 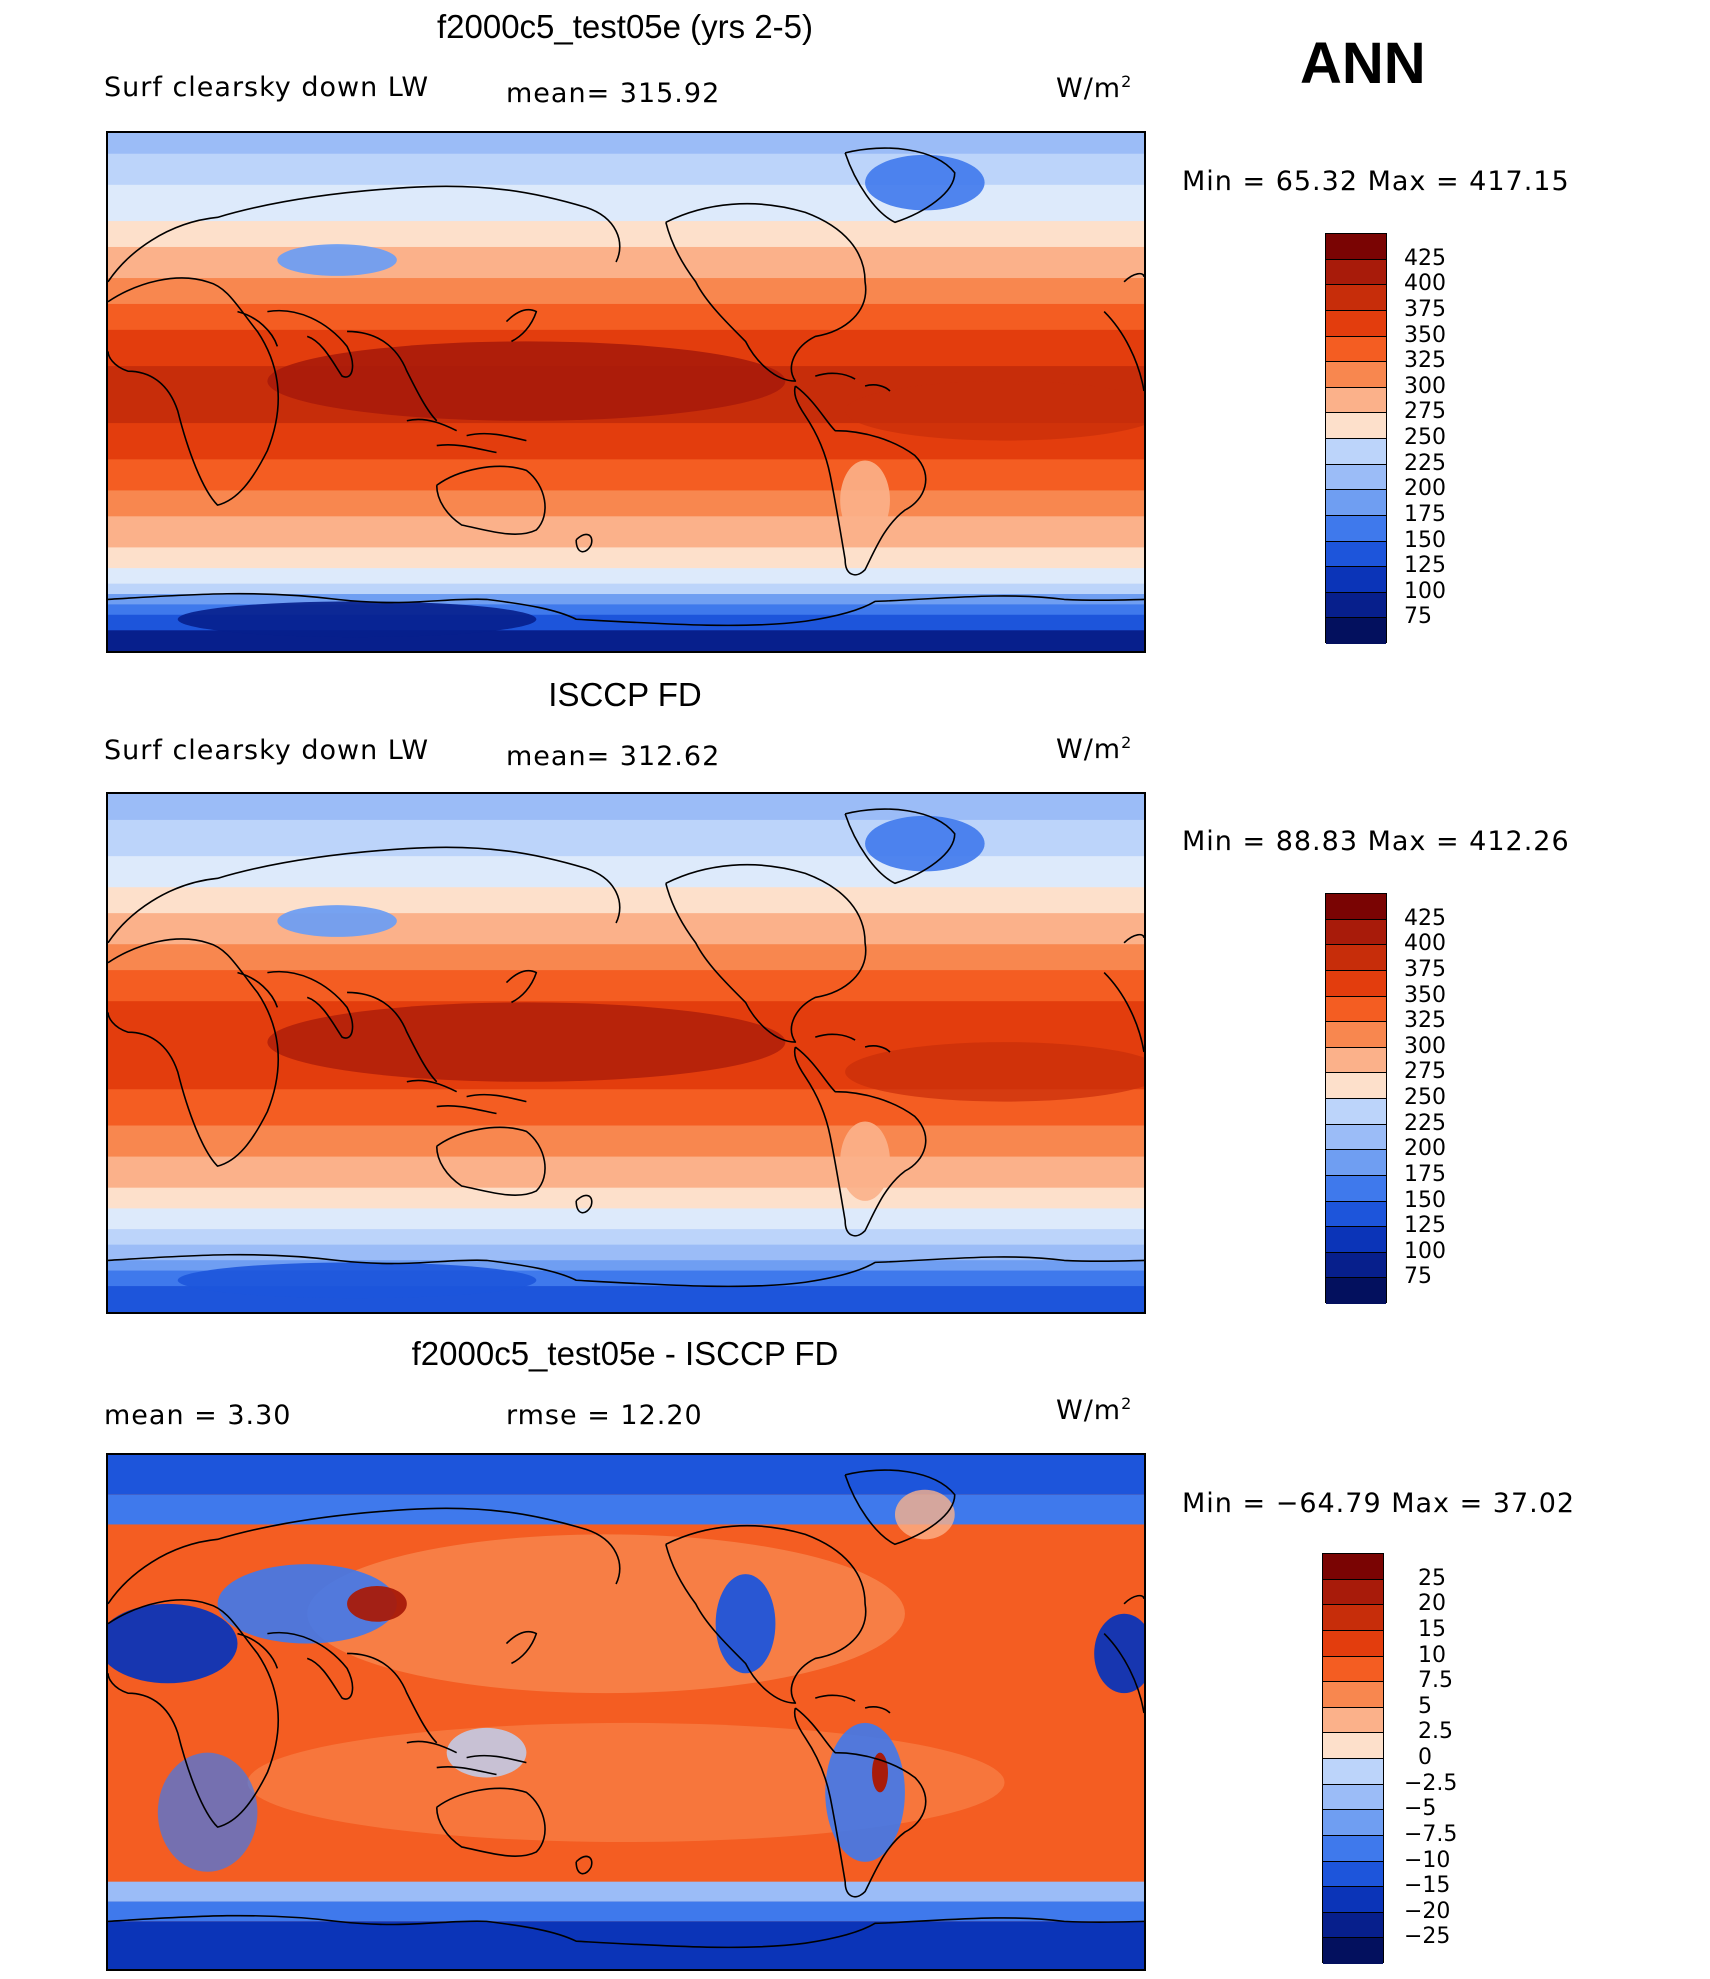 What do you see at coordinates (1431, 1834) in the screenshot?
I see `colorbar-tick-label: −7.5` at bounding box center [1431, 1834].